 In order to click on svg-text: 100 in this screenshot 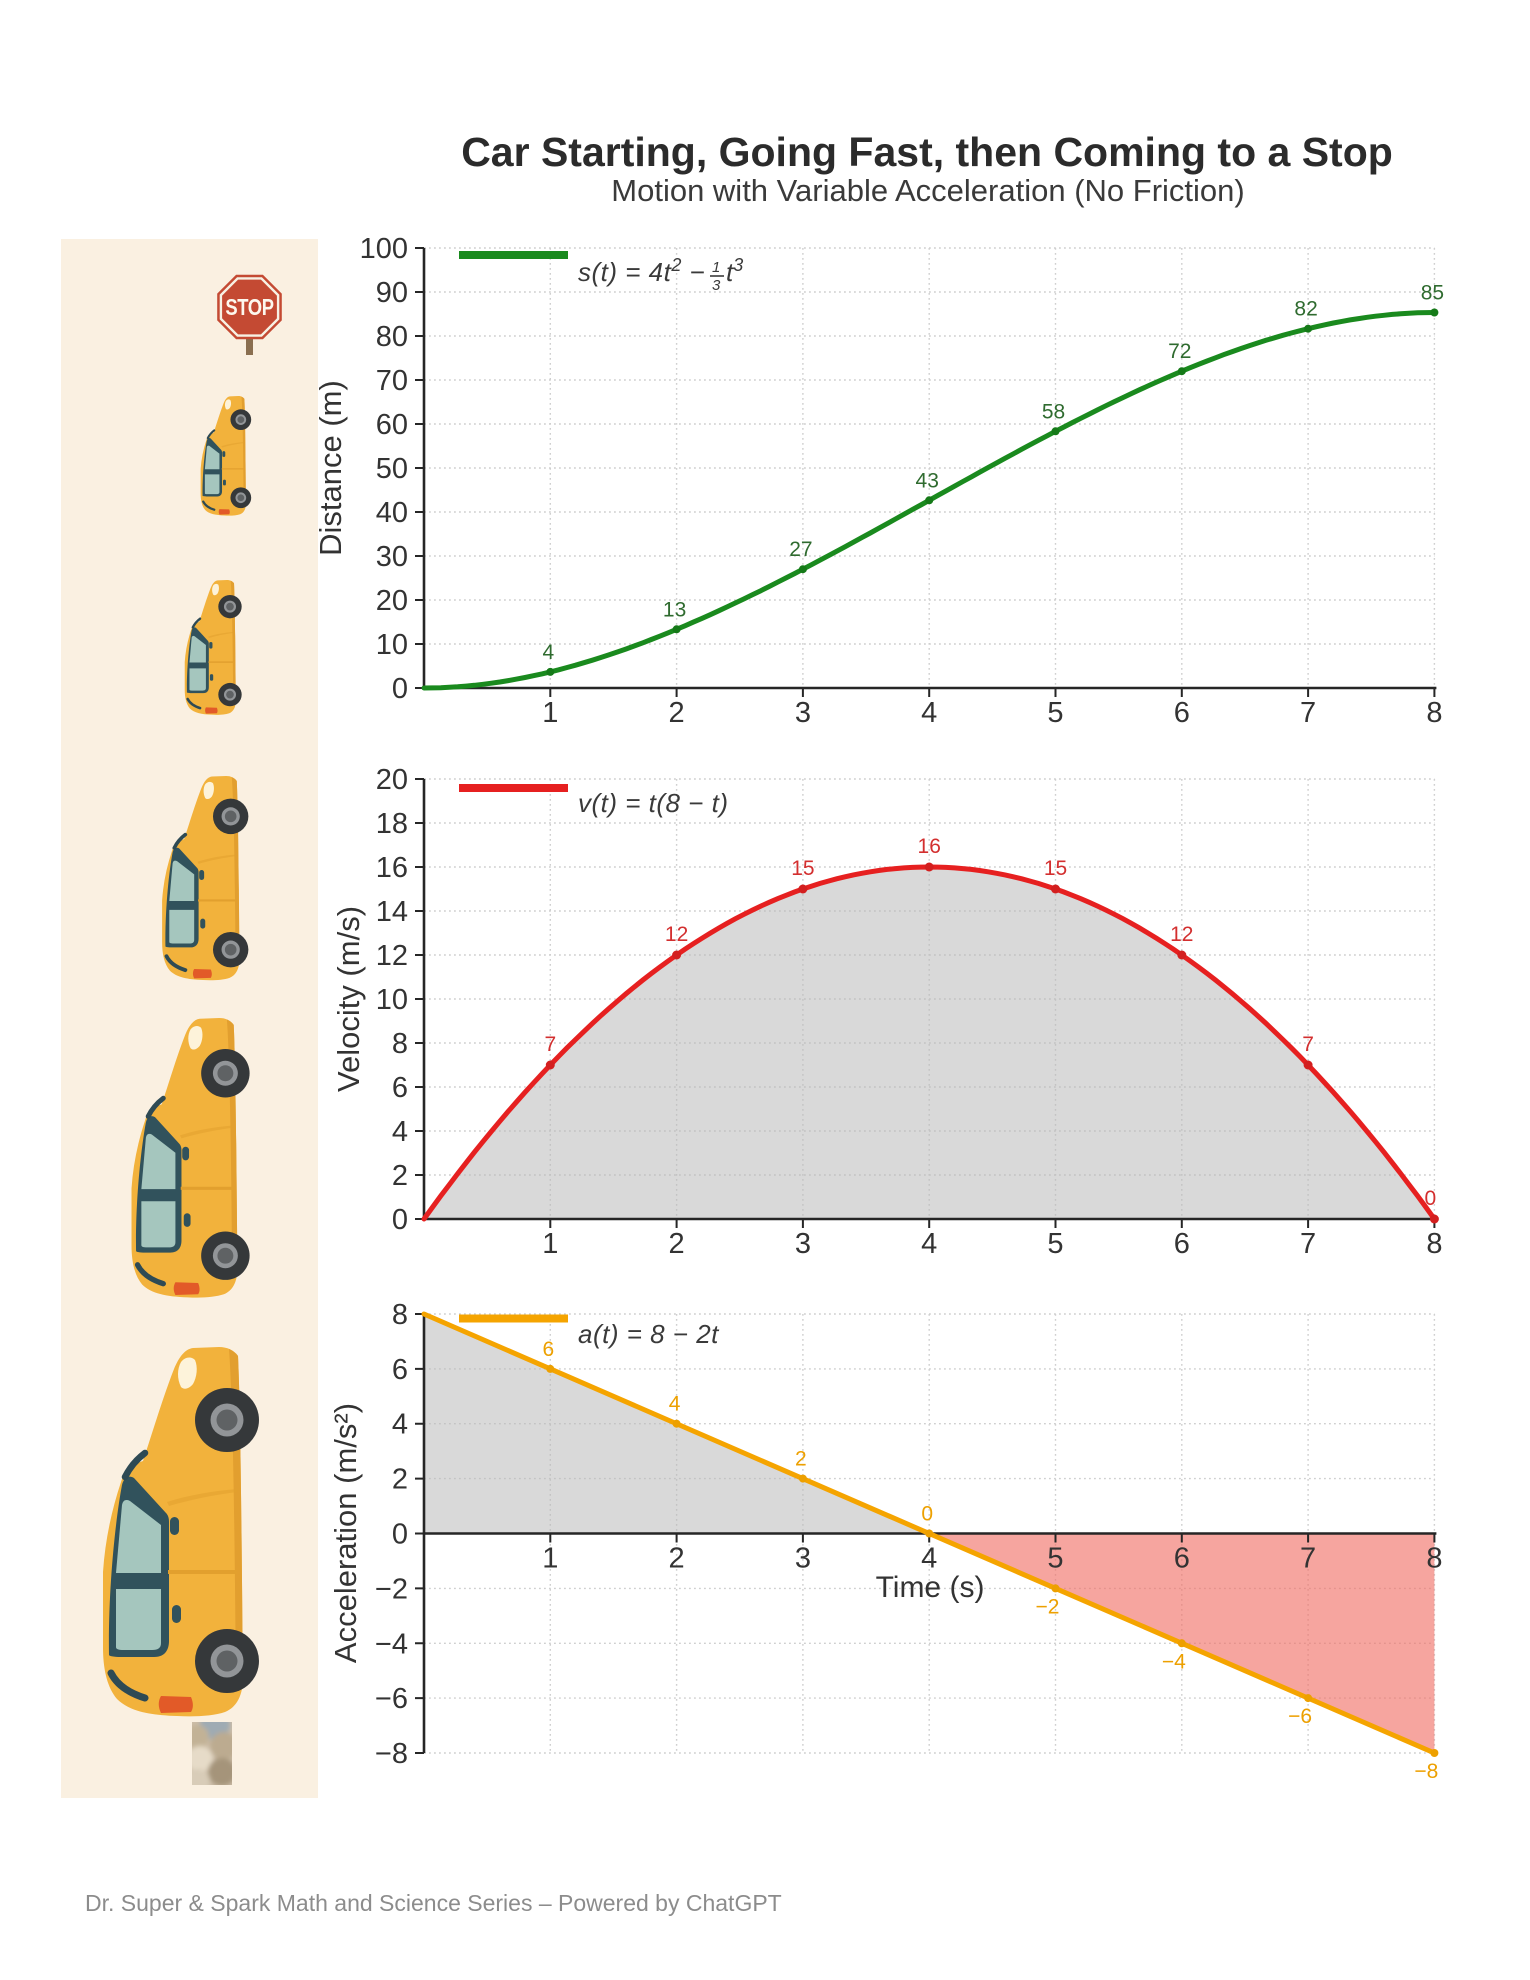, I will do `click(384, 249)`.